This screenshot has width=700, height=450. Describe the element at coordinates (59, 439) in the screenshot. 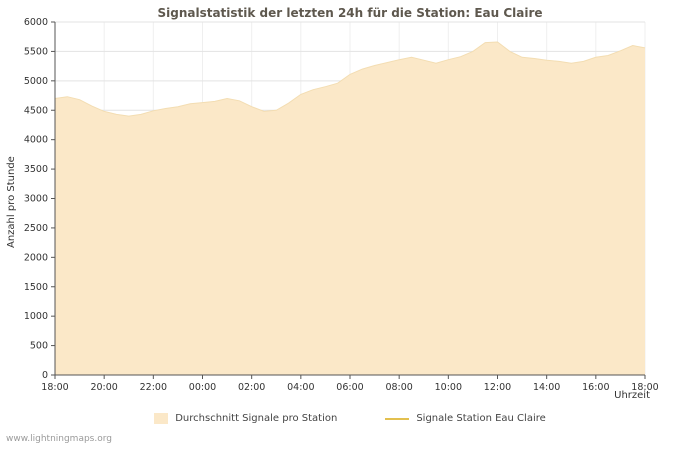

I see `watermark: www.lightningmaps.org` at that location.